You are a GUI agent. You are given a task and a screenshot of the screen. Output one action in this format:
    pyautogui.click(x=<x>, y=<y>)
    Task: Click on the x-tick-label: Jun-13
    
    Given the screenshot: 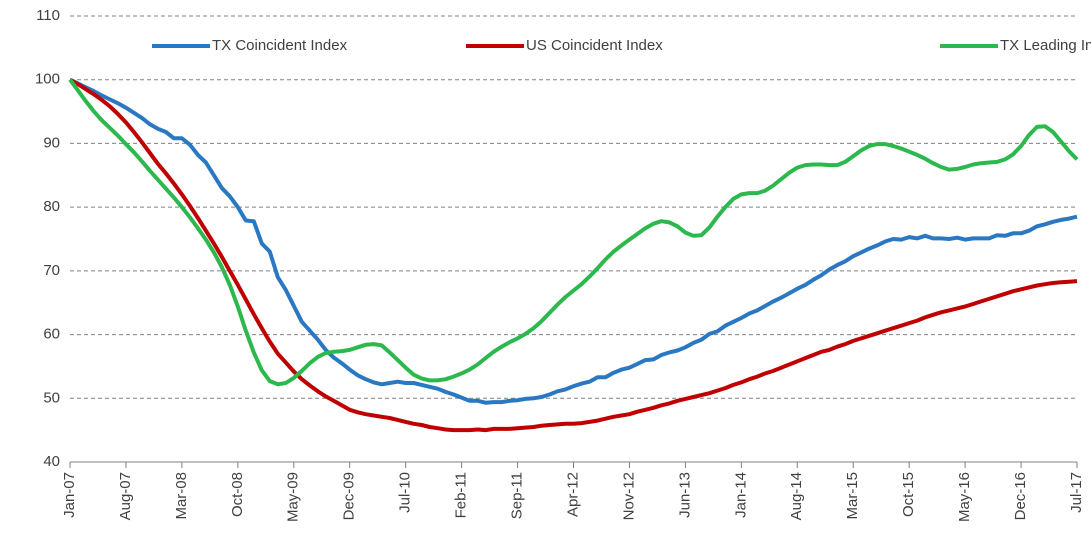 What is the action you would take?
    pyautogui.click(x=684, y=495)
    